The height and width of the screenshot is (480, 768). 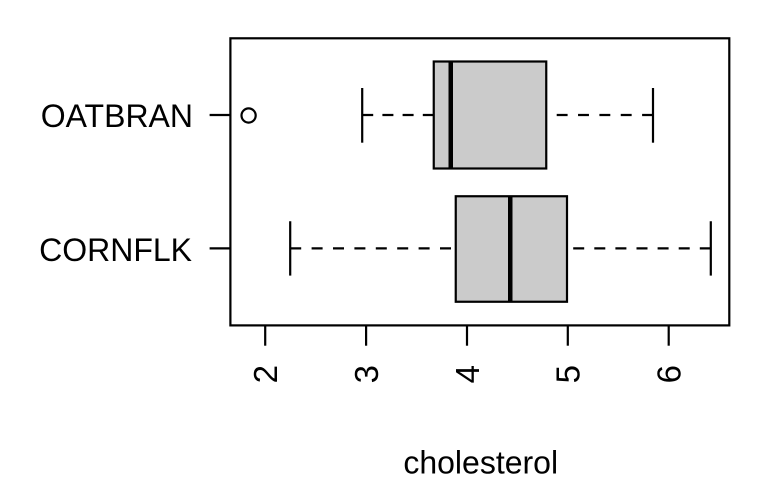 What do you see at coordinates (265, 374) in the screenshot?
I see `svg-text: 2` at bounding box center [265, 374].